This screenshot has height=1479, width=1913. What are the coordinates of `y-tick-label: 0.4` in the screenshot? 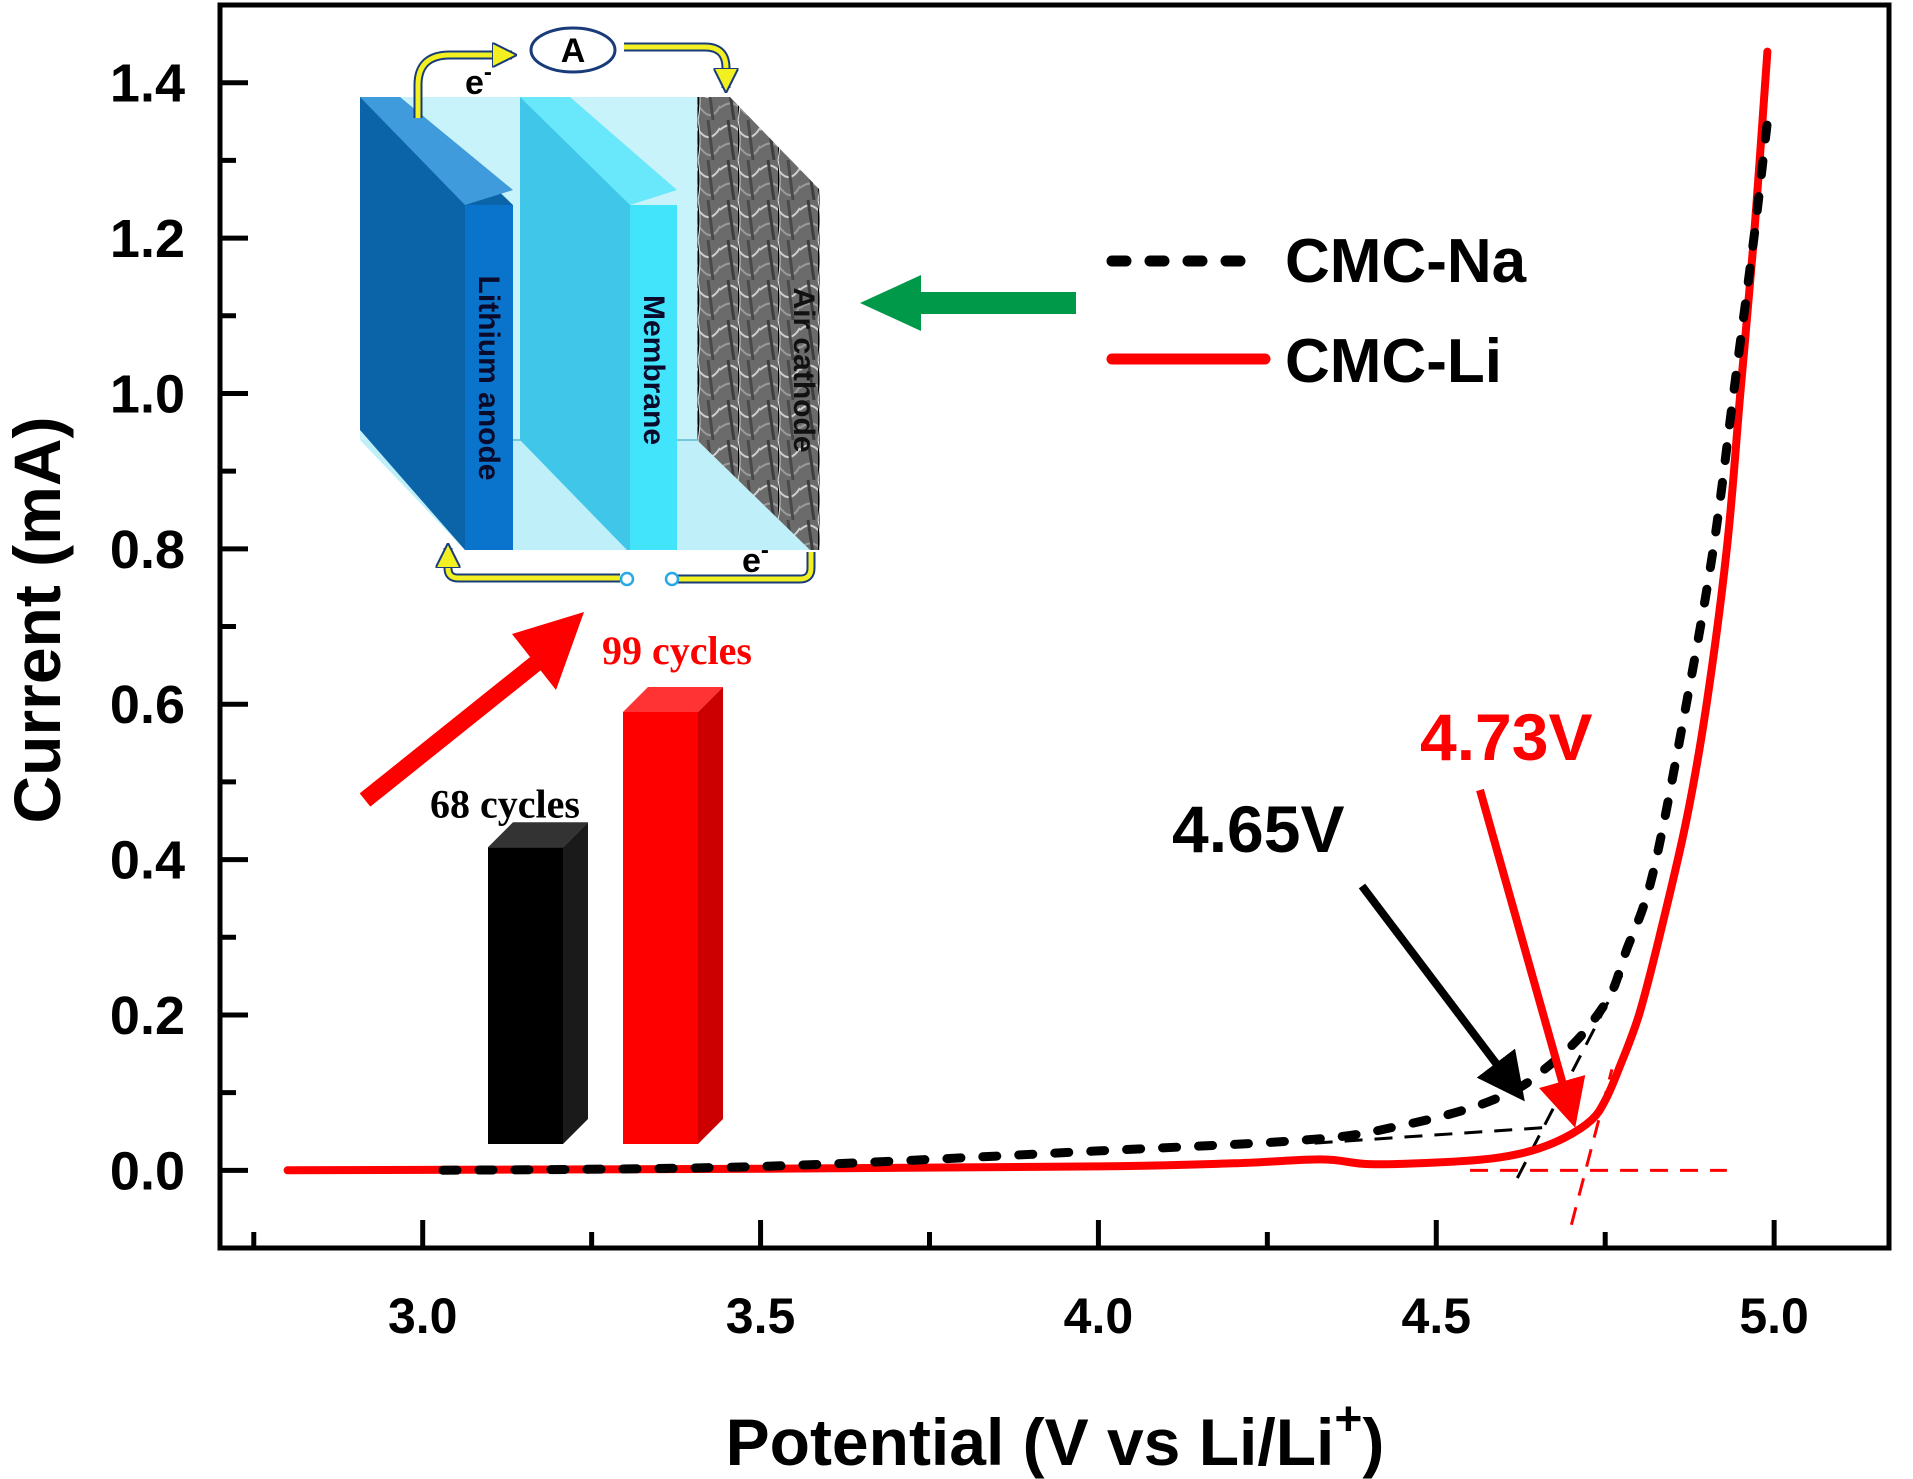 It's located at (147, 861).